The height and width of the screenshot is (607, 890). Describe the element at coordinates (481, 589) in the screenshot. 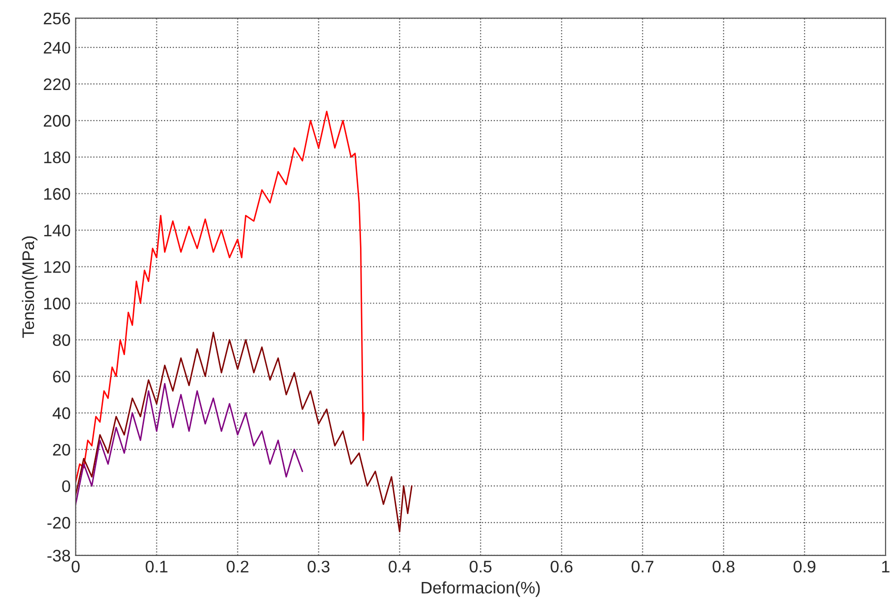

I see `x-axis-title: Deformacion(%)` at that location.